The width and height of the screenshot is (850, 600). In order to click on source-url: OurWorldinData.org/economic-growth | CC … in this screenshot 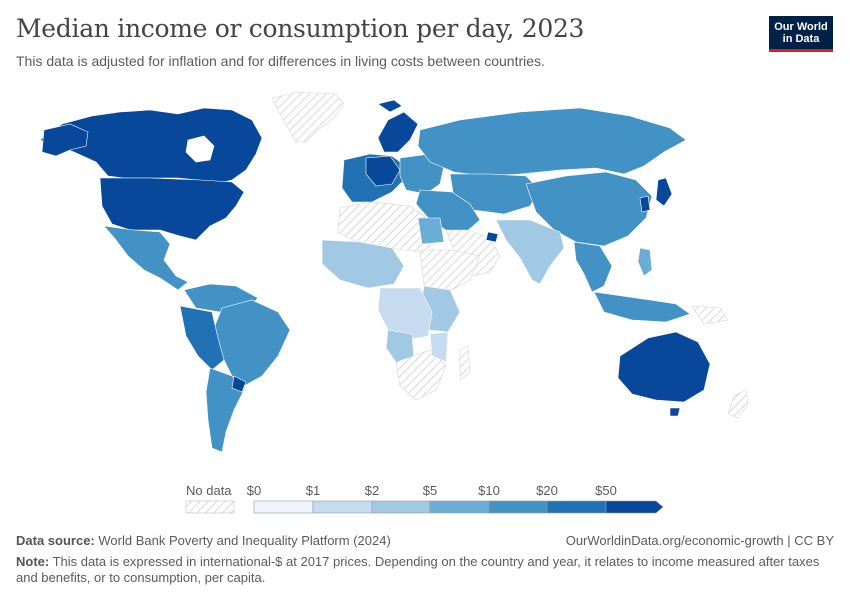, I will do `click(699, 540)`.